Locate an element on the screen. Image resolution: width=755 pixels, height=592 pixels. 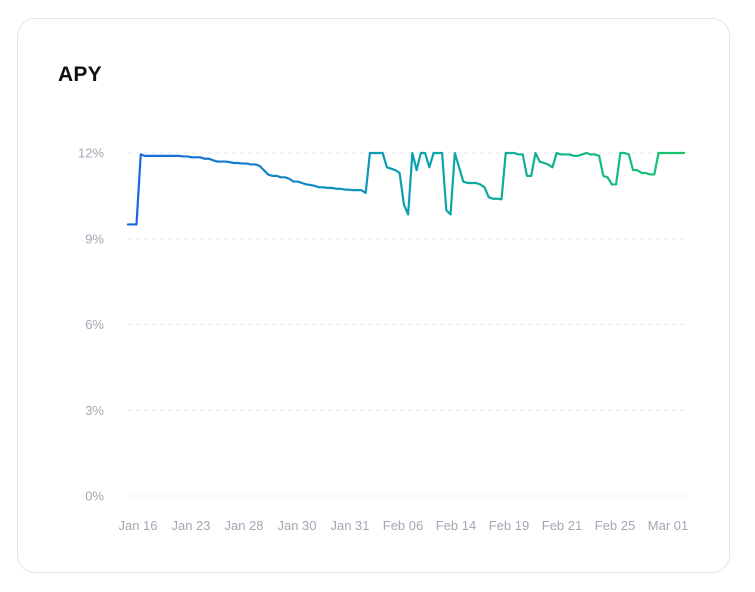
y-tick-label: 12% is located at coordinates (91, 153).